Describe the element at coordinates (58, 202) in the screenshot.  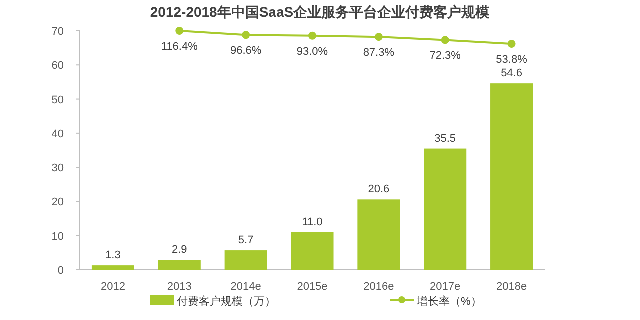
I see `y-tick-label: 20` at that location.